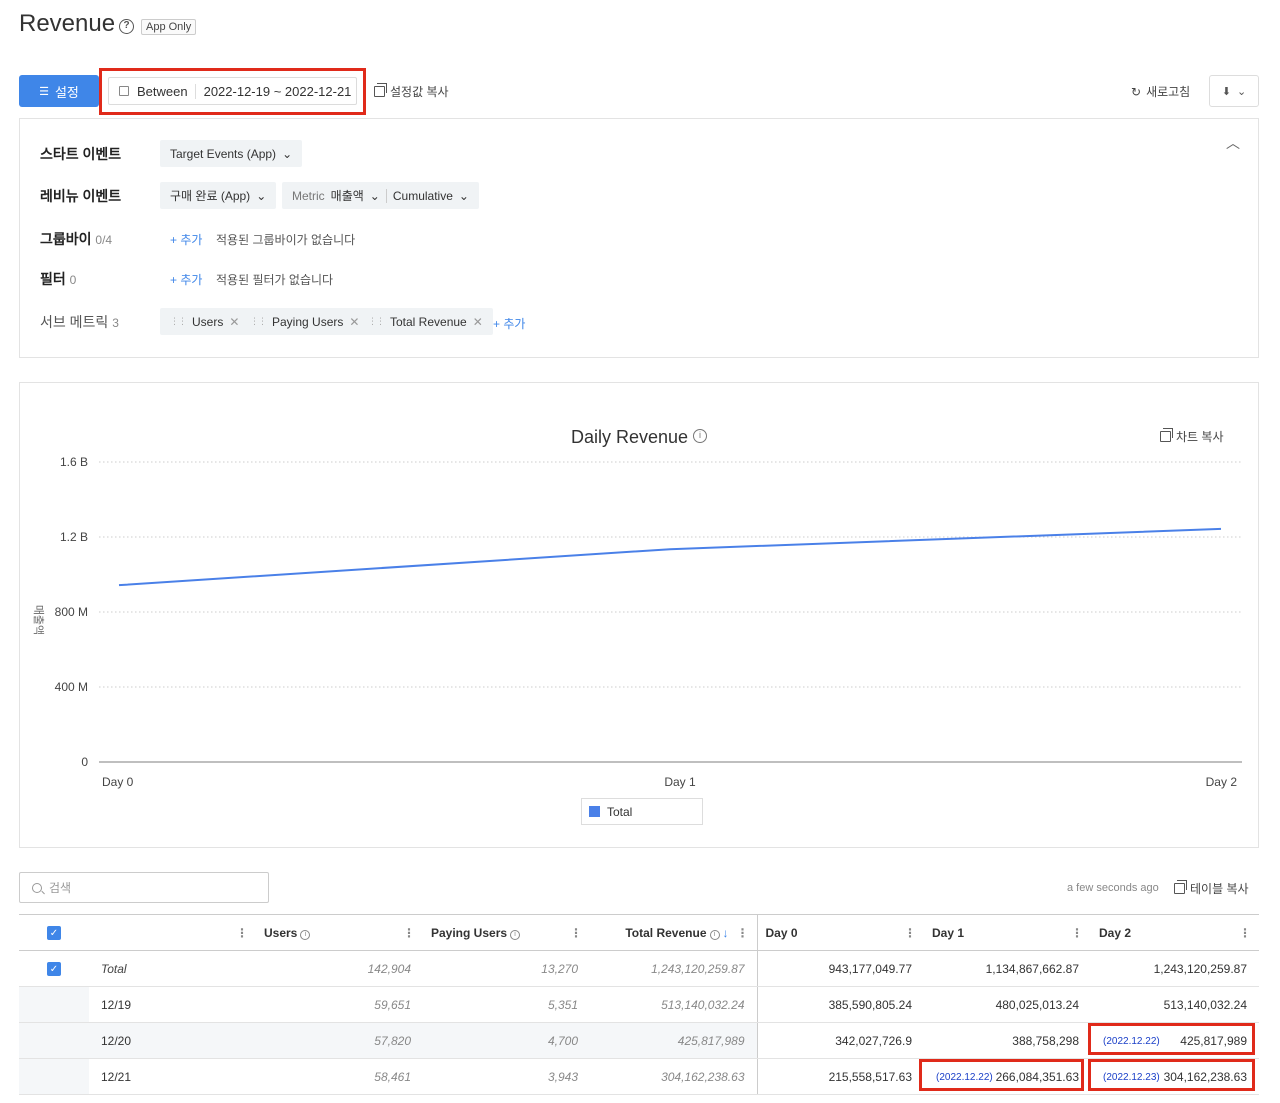 The height and width of the screenshot is (1103, 1280). I want to click on metric-select: Metric 매출액 ⌄ Cumulative ⌄, so click(380, 195).